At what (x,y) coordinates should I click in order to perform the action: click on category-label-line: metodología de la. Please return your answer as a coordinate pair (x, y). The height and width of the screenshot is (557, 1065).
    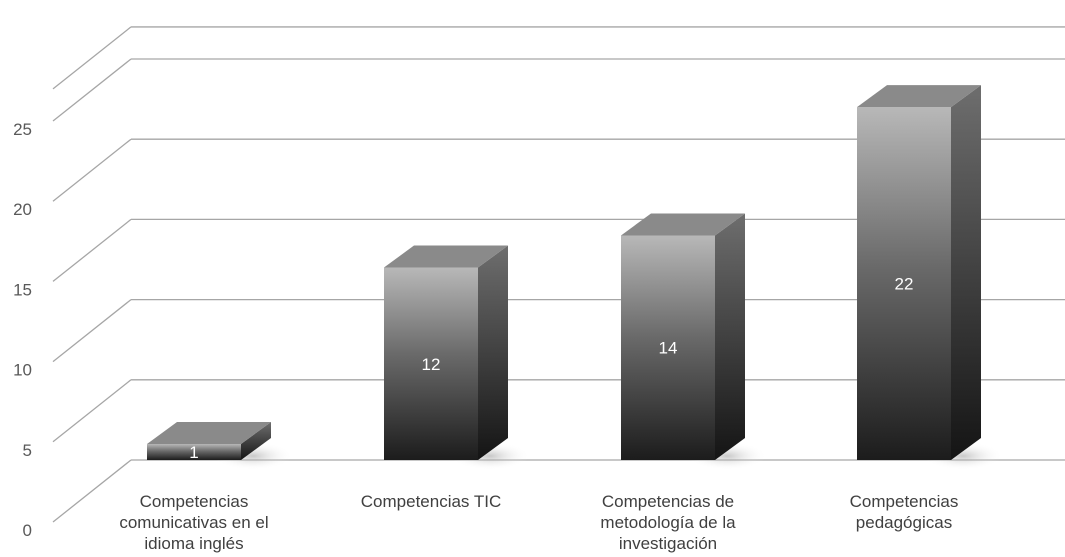
    Looking at the image, I should click on (668, 522).